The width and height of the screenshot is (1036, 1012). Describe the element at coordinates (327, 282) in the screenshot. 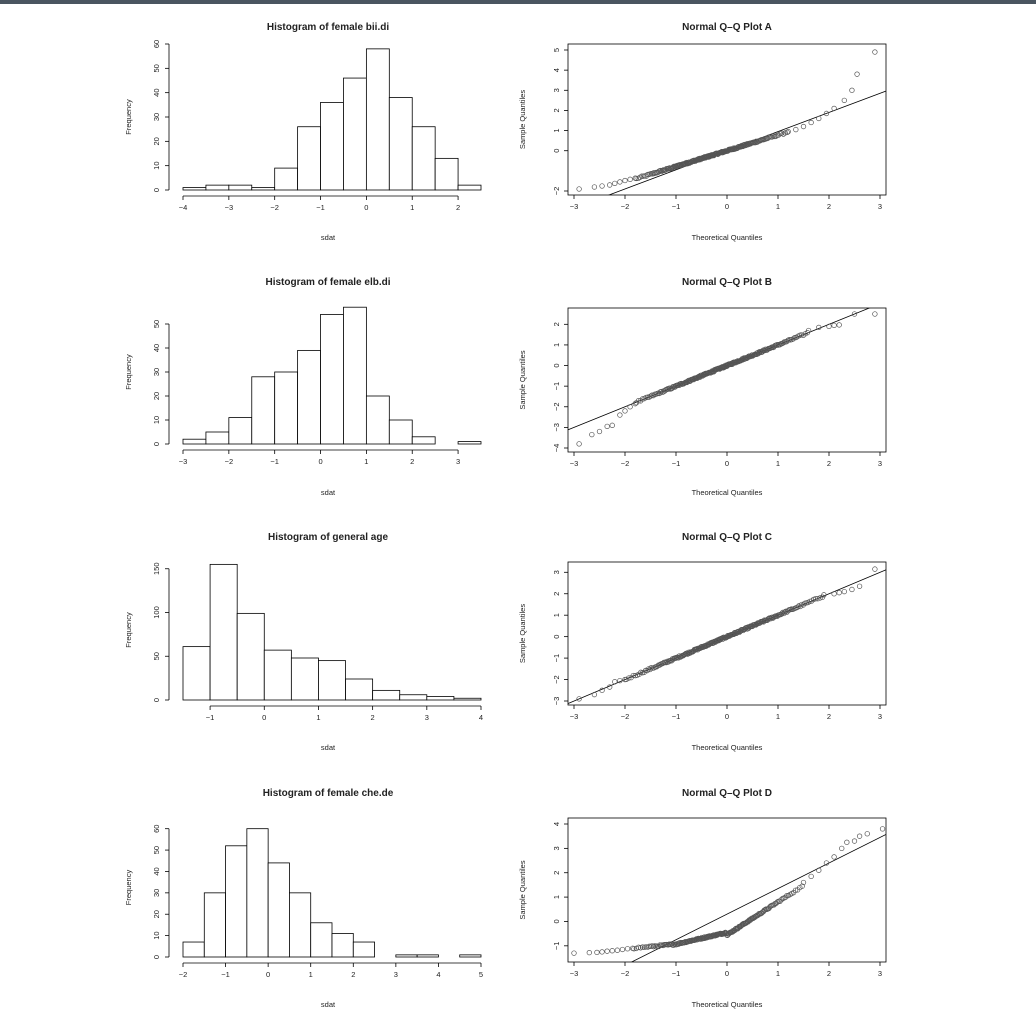

I see `chart-title: Histogram of female elb.di` at that location.